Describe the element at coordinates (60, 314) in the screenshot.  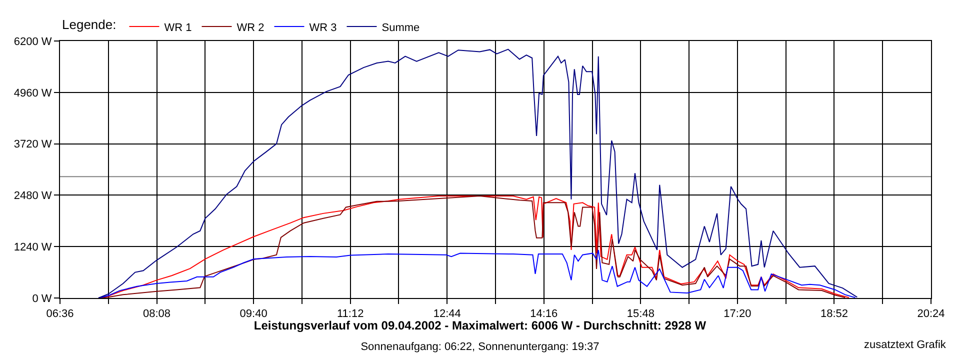
I see `x-tick-label: 06:36` at that location.